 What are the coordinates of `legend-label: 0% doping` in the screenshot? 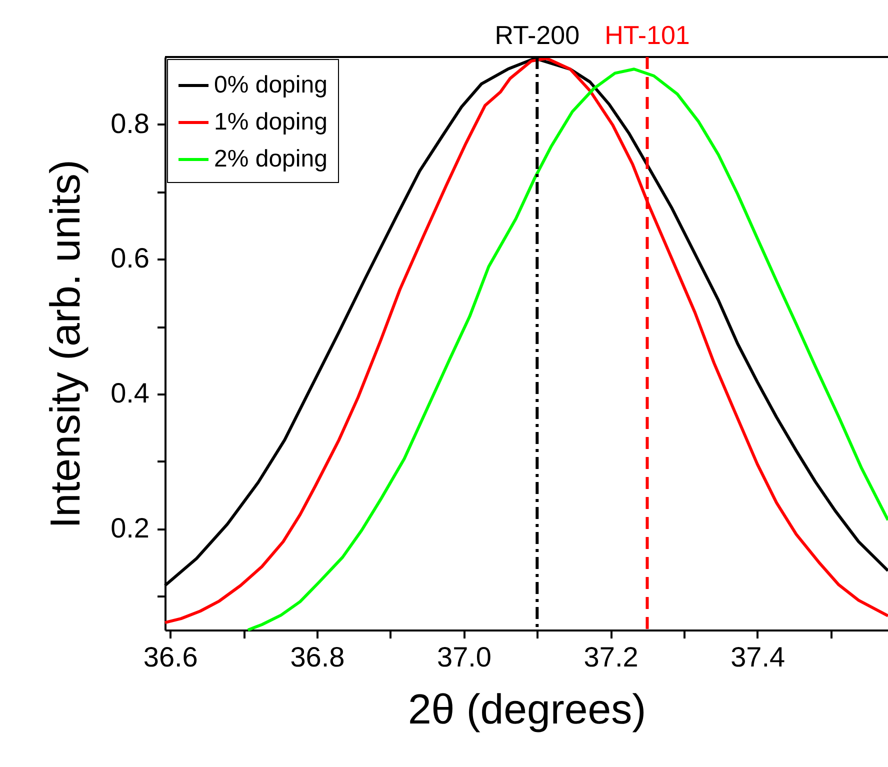 It's located at (271, 85).